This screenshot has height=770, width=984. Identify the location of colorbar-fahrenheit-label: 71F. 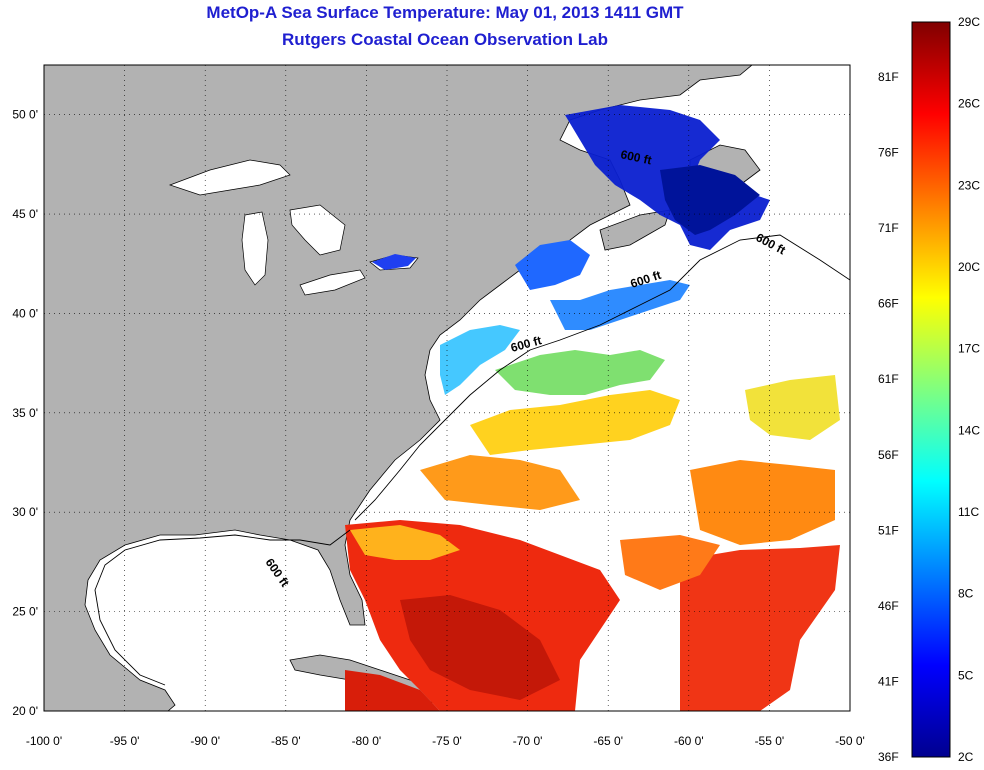
(888, 228).